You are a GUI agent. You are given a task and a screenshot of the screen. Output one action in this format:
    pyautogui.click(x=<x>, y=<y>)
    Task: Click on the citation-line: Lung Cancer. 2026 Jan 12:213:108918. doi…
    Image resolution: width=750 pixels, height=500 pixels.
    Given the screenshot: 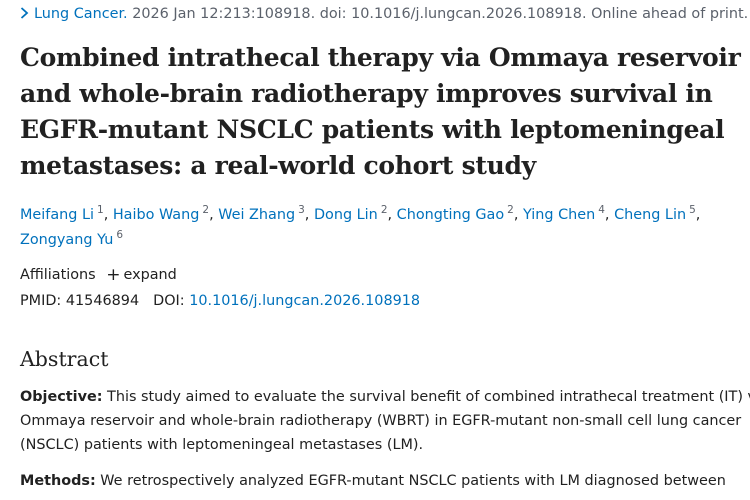 What is the action you would take?
    pyautogui.click(x=384, y=14)
    